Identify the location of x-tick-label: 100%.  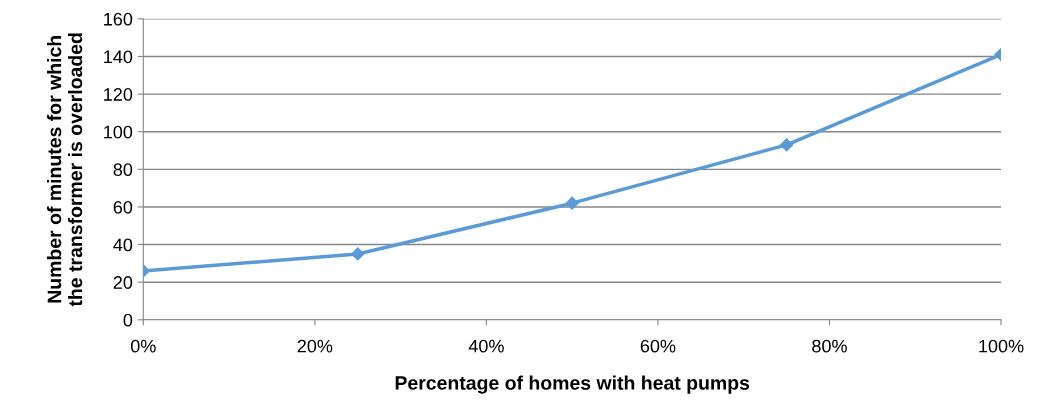
(1001, 346).